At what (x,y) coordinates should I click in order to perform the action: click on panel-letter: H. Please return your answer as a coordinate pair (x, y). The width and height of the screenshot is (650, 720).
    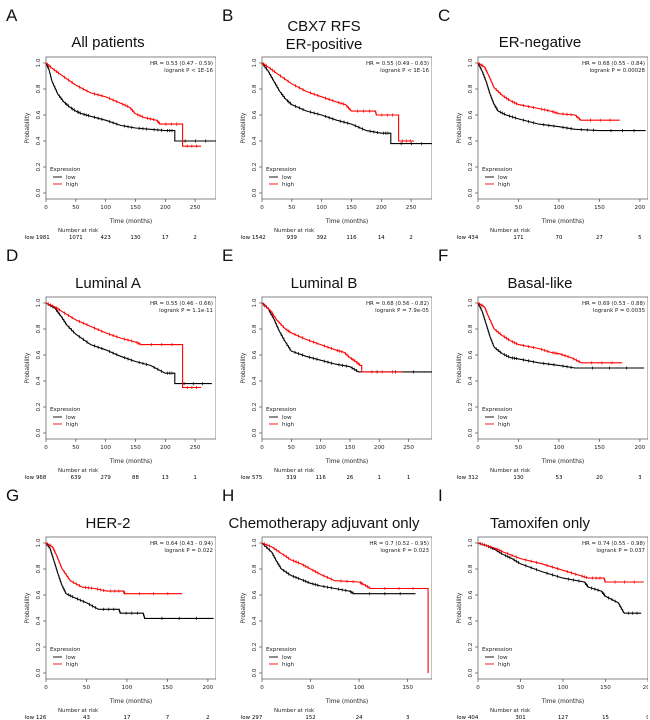
    Looking at the image, I should click on (228, 495).